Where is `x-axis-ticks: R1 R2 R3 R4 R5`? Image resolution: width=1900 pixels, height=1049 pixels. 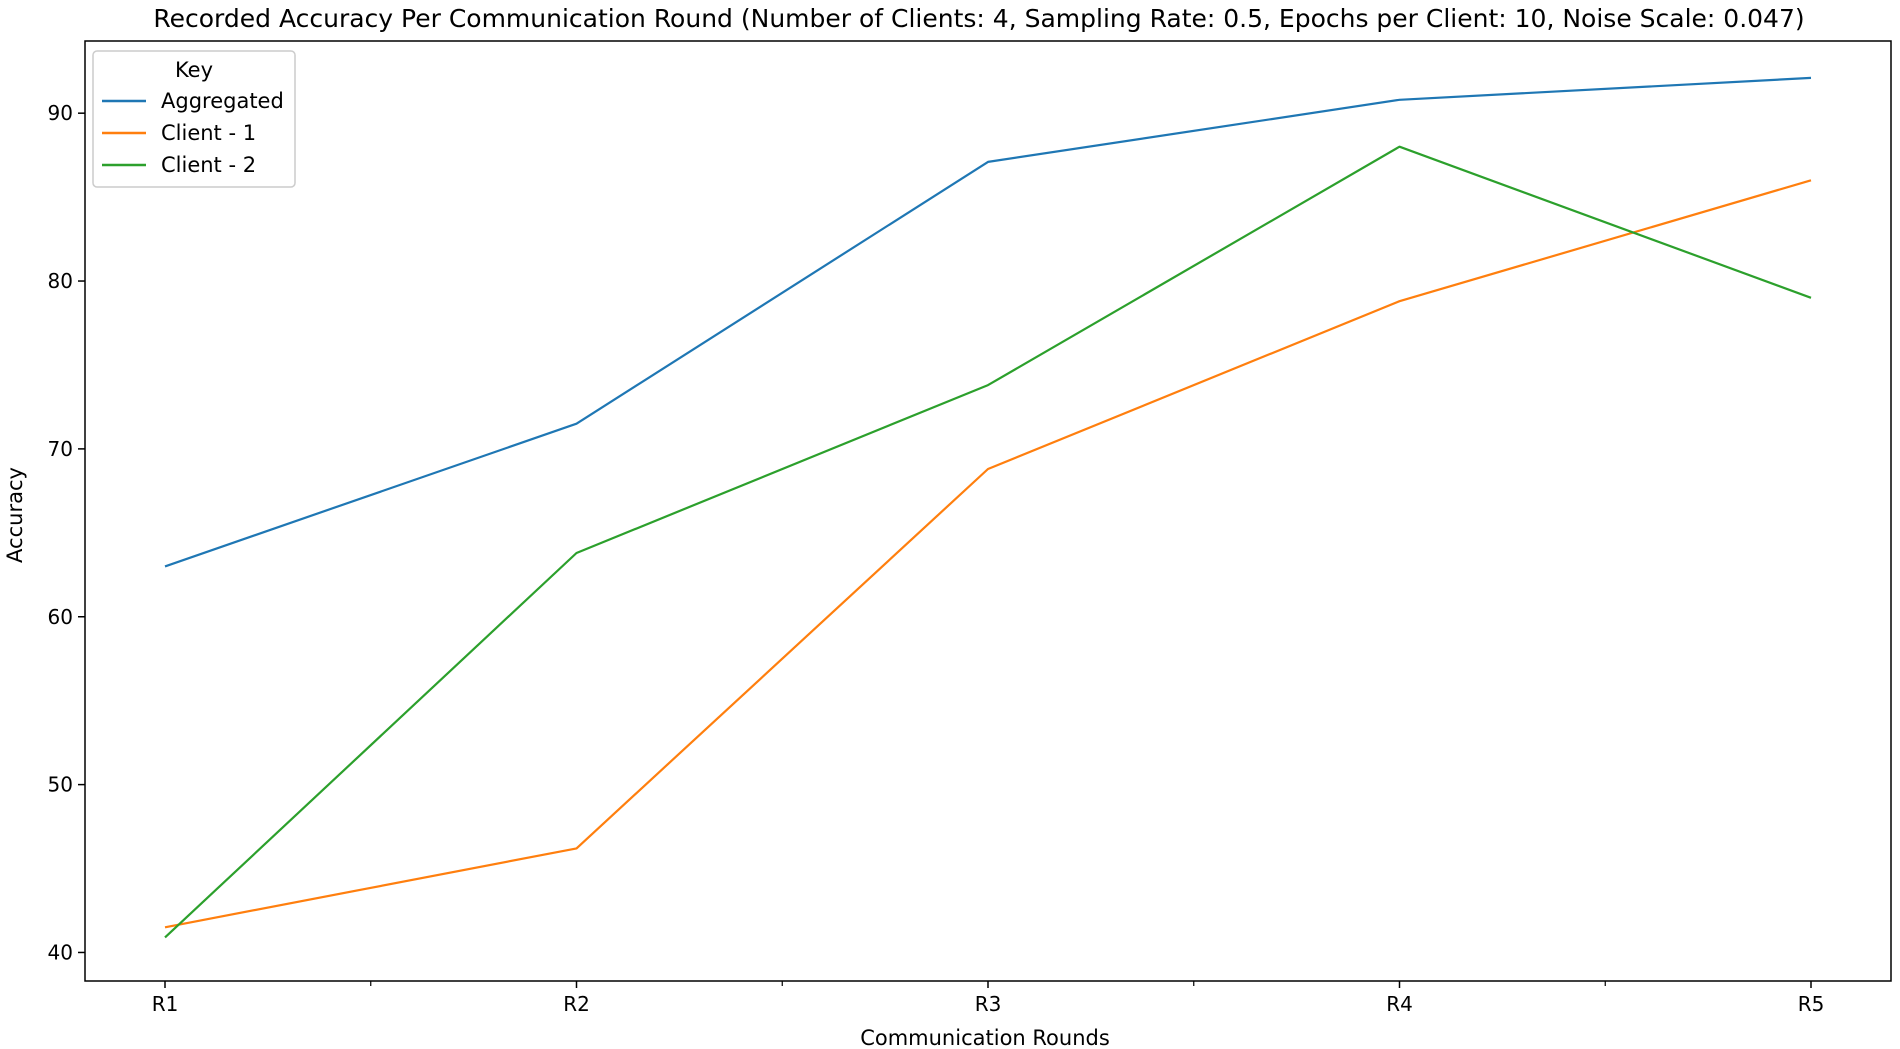
x-axis-ticks: R1 R2 R3 R4 R5 is located at coordinates (988, 998).